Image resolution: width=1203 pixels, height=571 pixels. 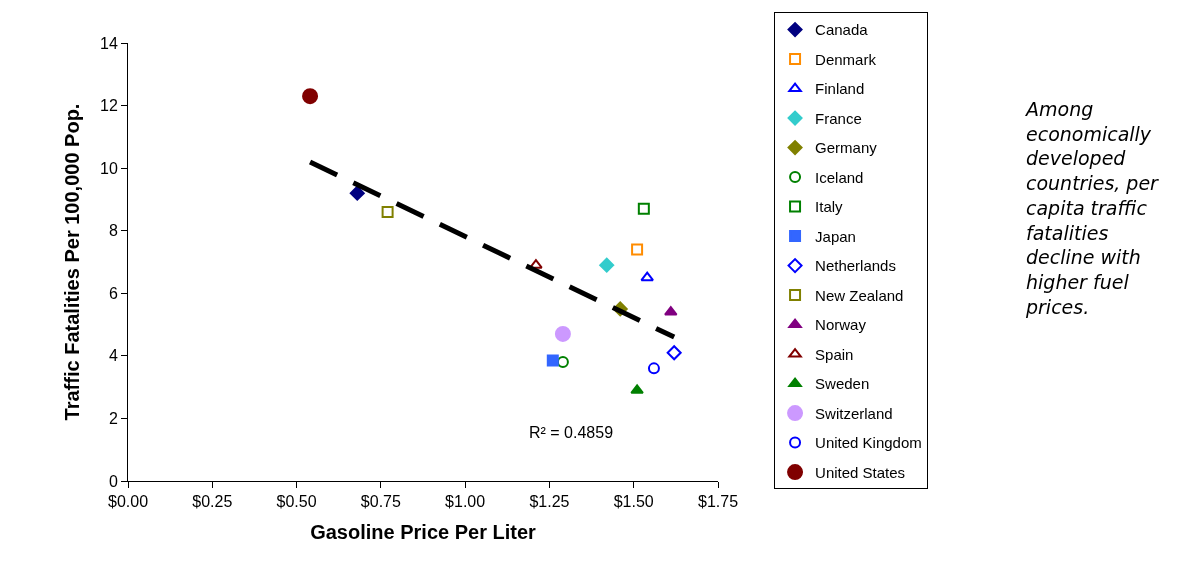 What do you see at coordinates (109, 168) in the screenshot?
I see `y-tick-label: 10` at bounding box center [109, 168].